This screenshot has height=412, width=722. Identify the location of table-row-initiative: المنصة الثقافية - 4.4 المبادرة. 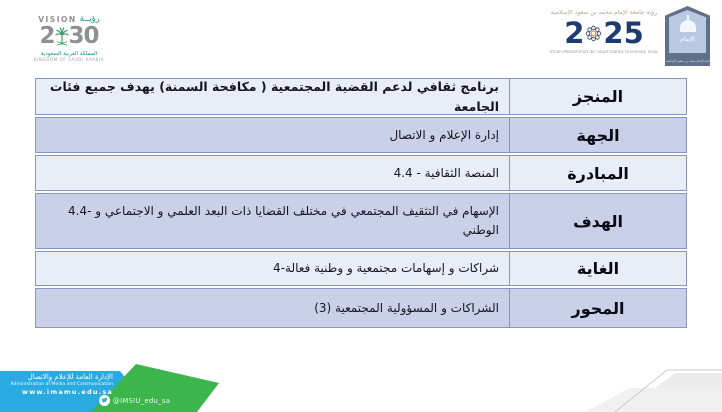
(361, 173).